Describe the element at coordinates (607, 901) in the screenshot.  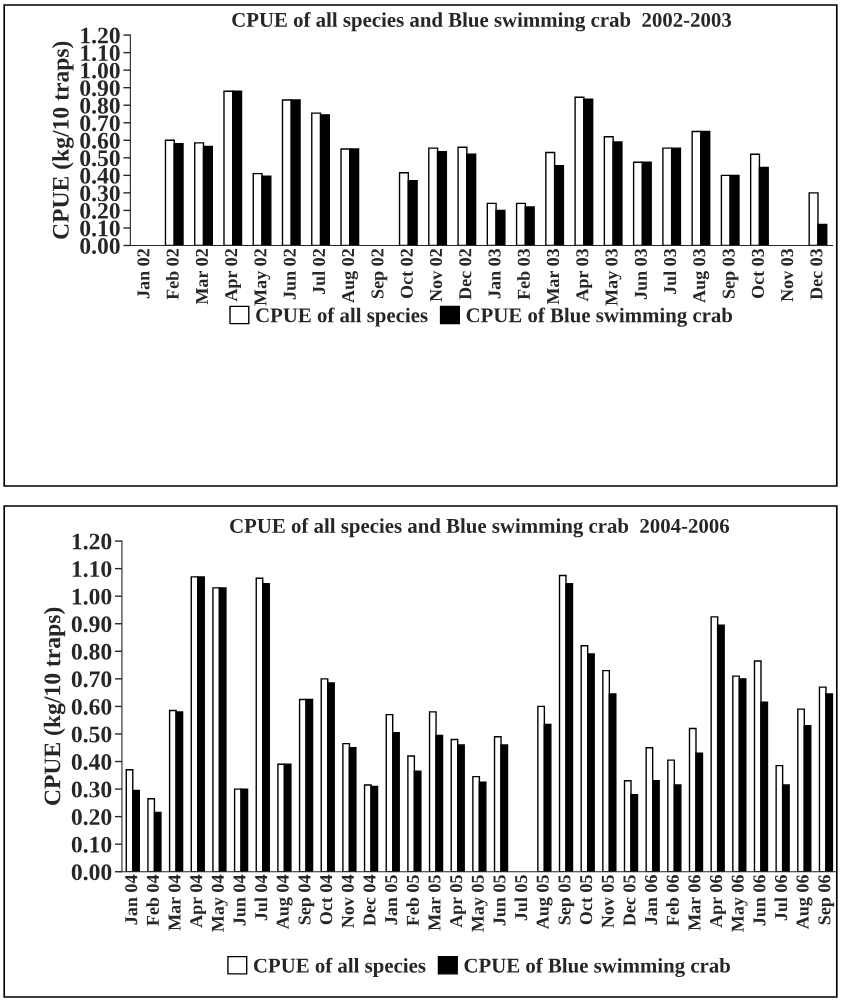
I see `x-tick-label: Nov 05` at that location.